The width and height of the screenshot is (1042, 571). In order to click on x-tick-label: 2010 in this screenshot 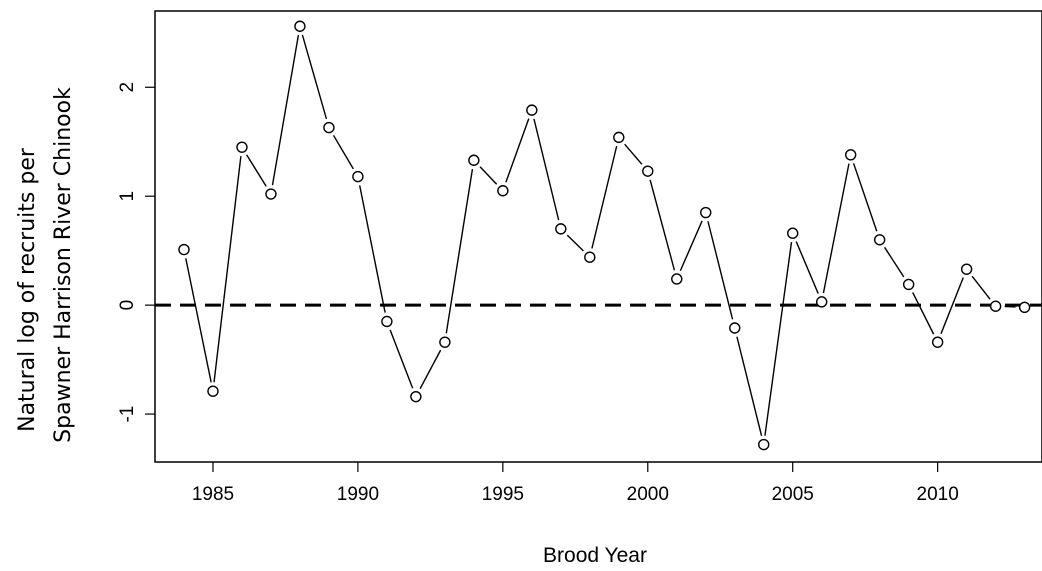, I will do `click(938, 494)`.